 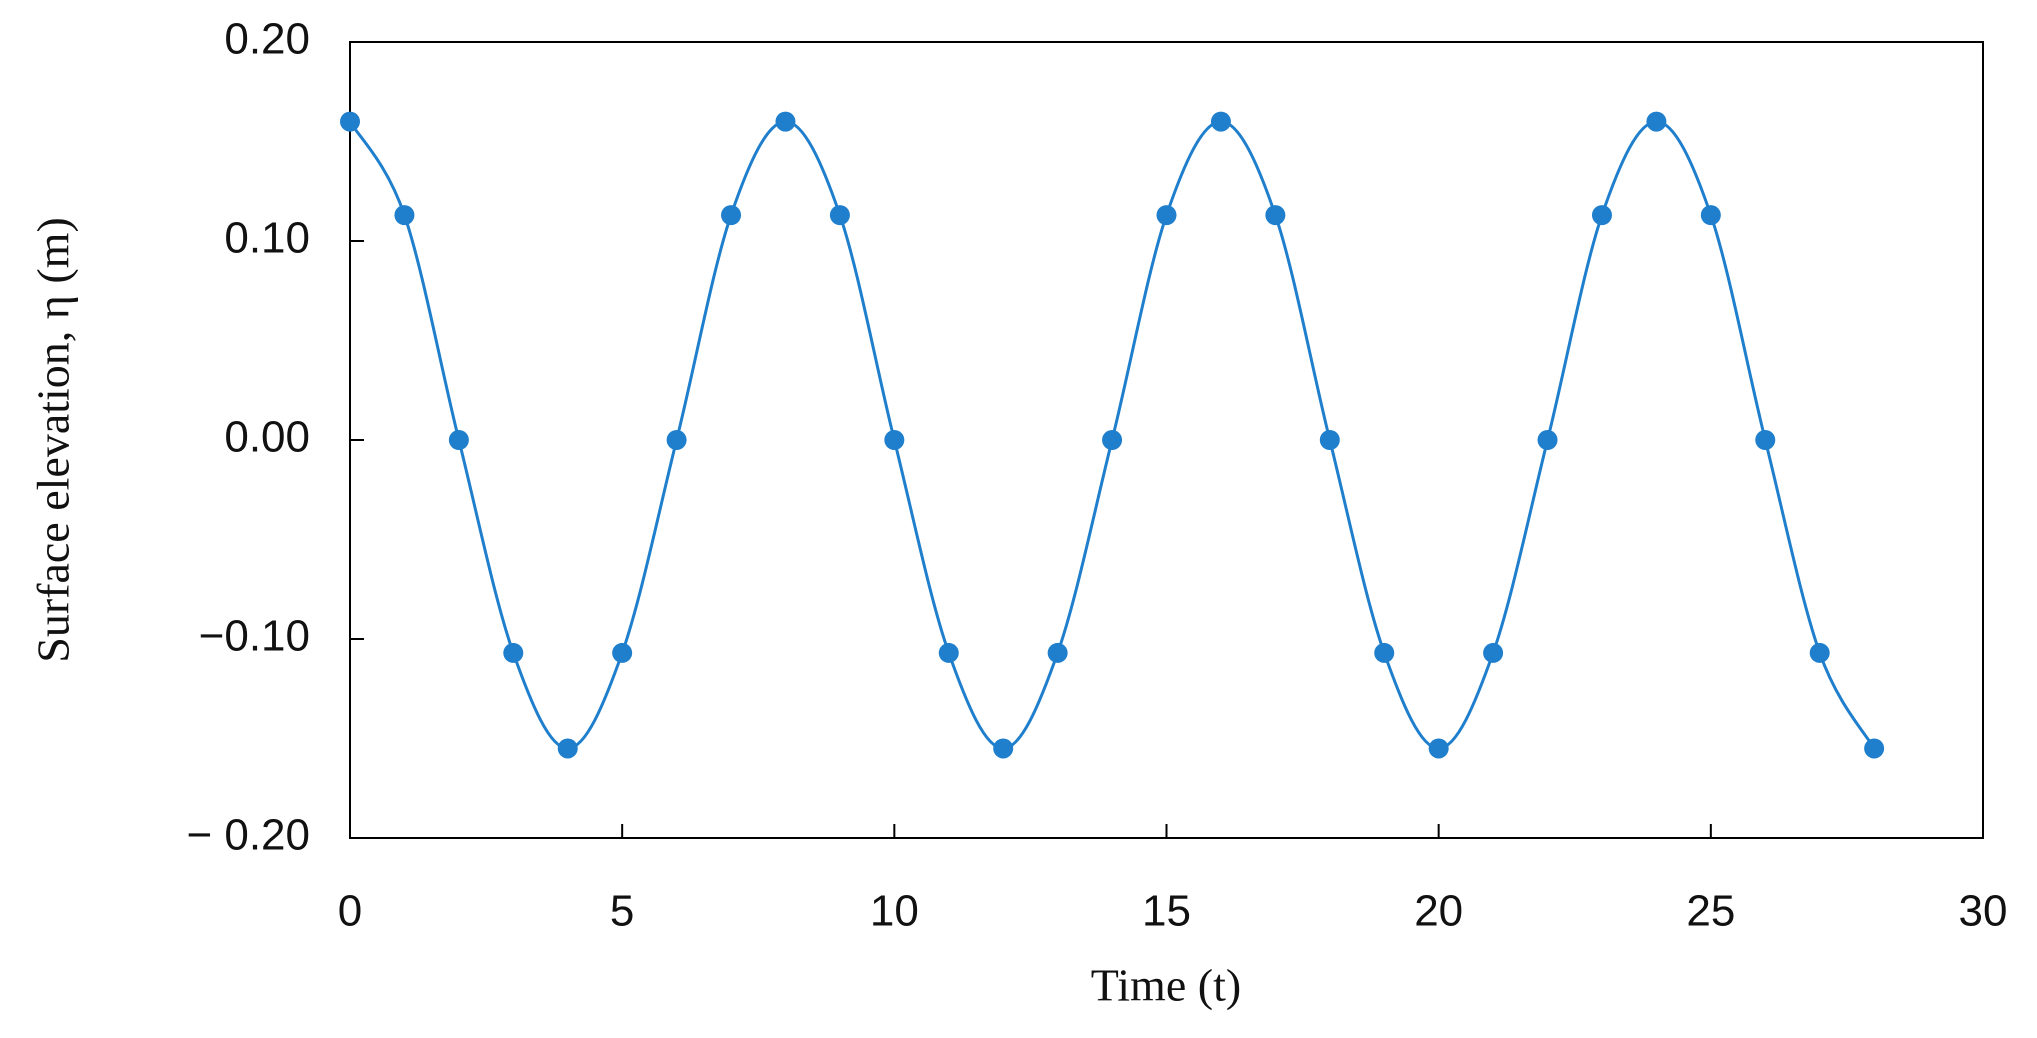 I want to click on x-tick-label: 5, so click(x=622, y=911).